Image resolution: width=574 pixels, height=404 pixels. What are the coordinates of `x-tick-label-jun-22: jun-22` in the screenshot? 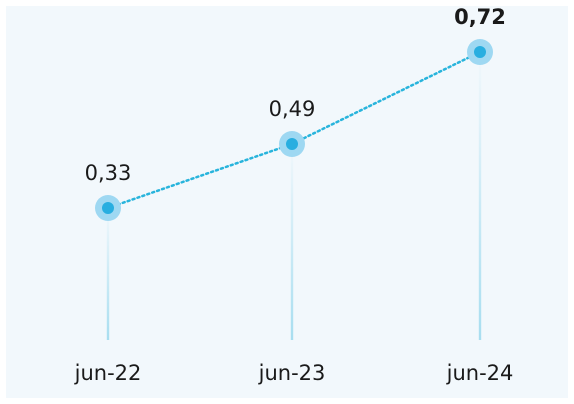 It's located at (108, 373).